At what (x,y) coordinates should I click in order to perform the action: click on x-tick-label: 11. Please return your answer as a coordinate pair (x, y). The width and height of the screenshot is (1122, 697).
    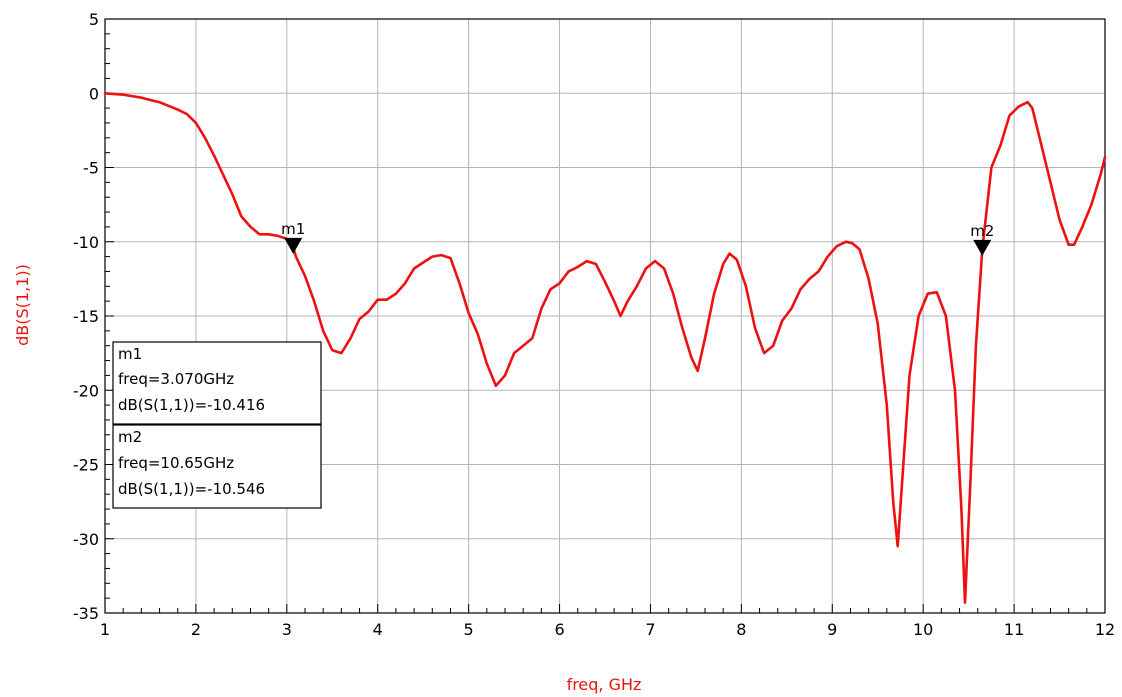
    Looking at the image, I should click on (1014, 629).